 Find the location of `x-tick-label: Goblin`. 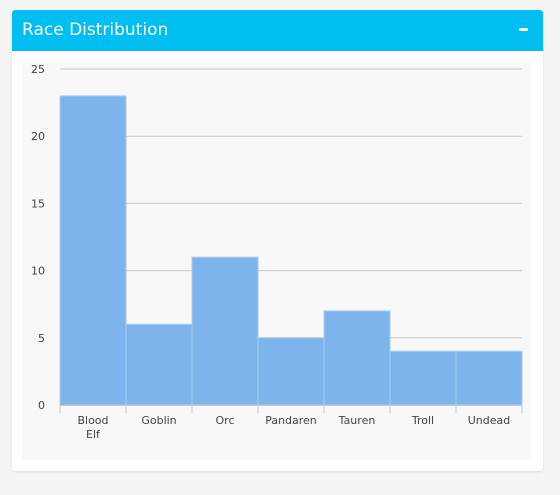

x-tick-label: Goblin is located at coordinates (158, 420).